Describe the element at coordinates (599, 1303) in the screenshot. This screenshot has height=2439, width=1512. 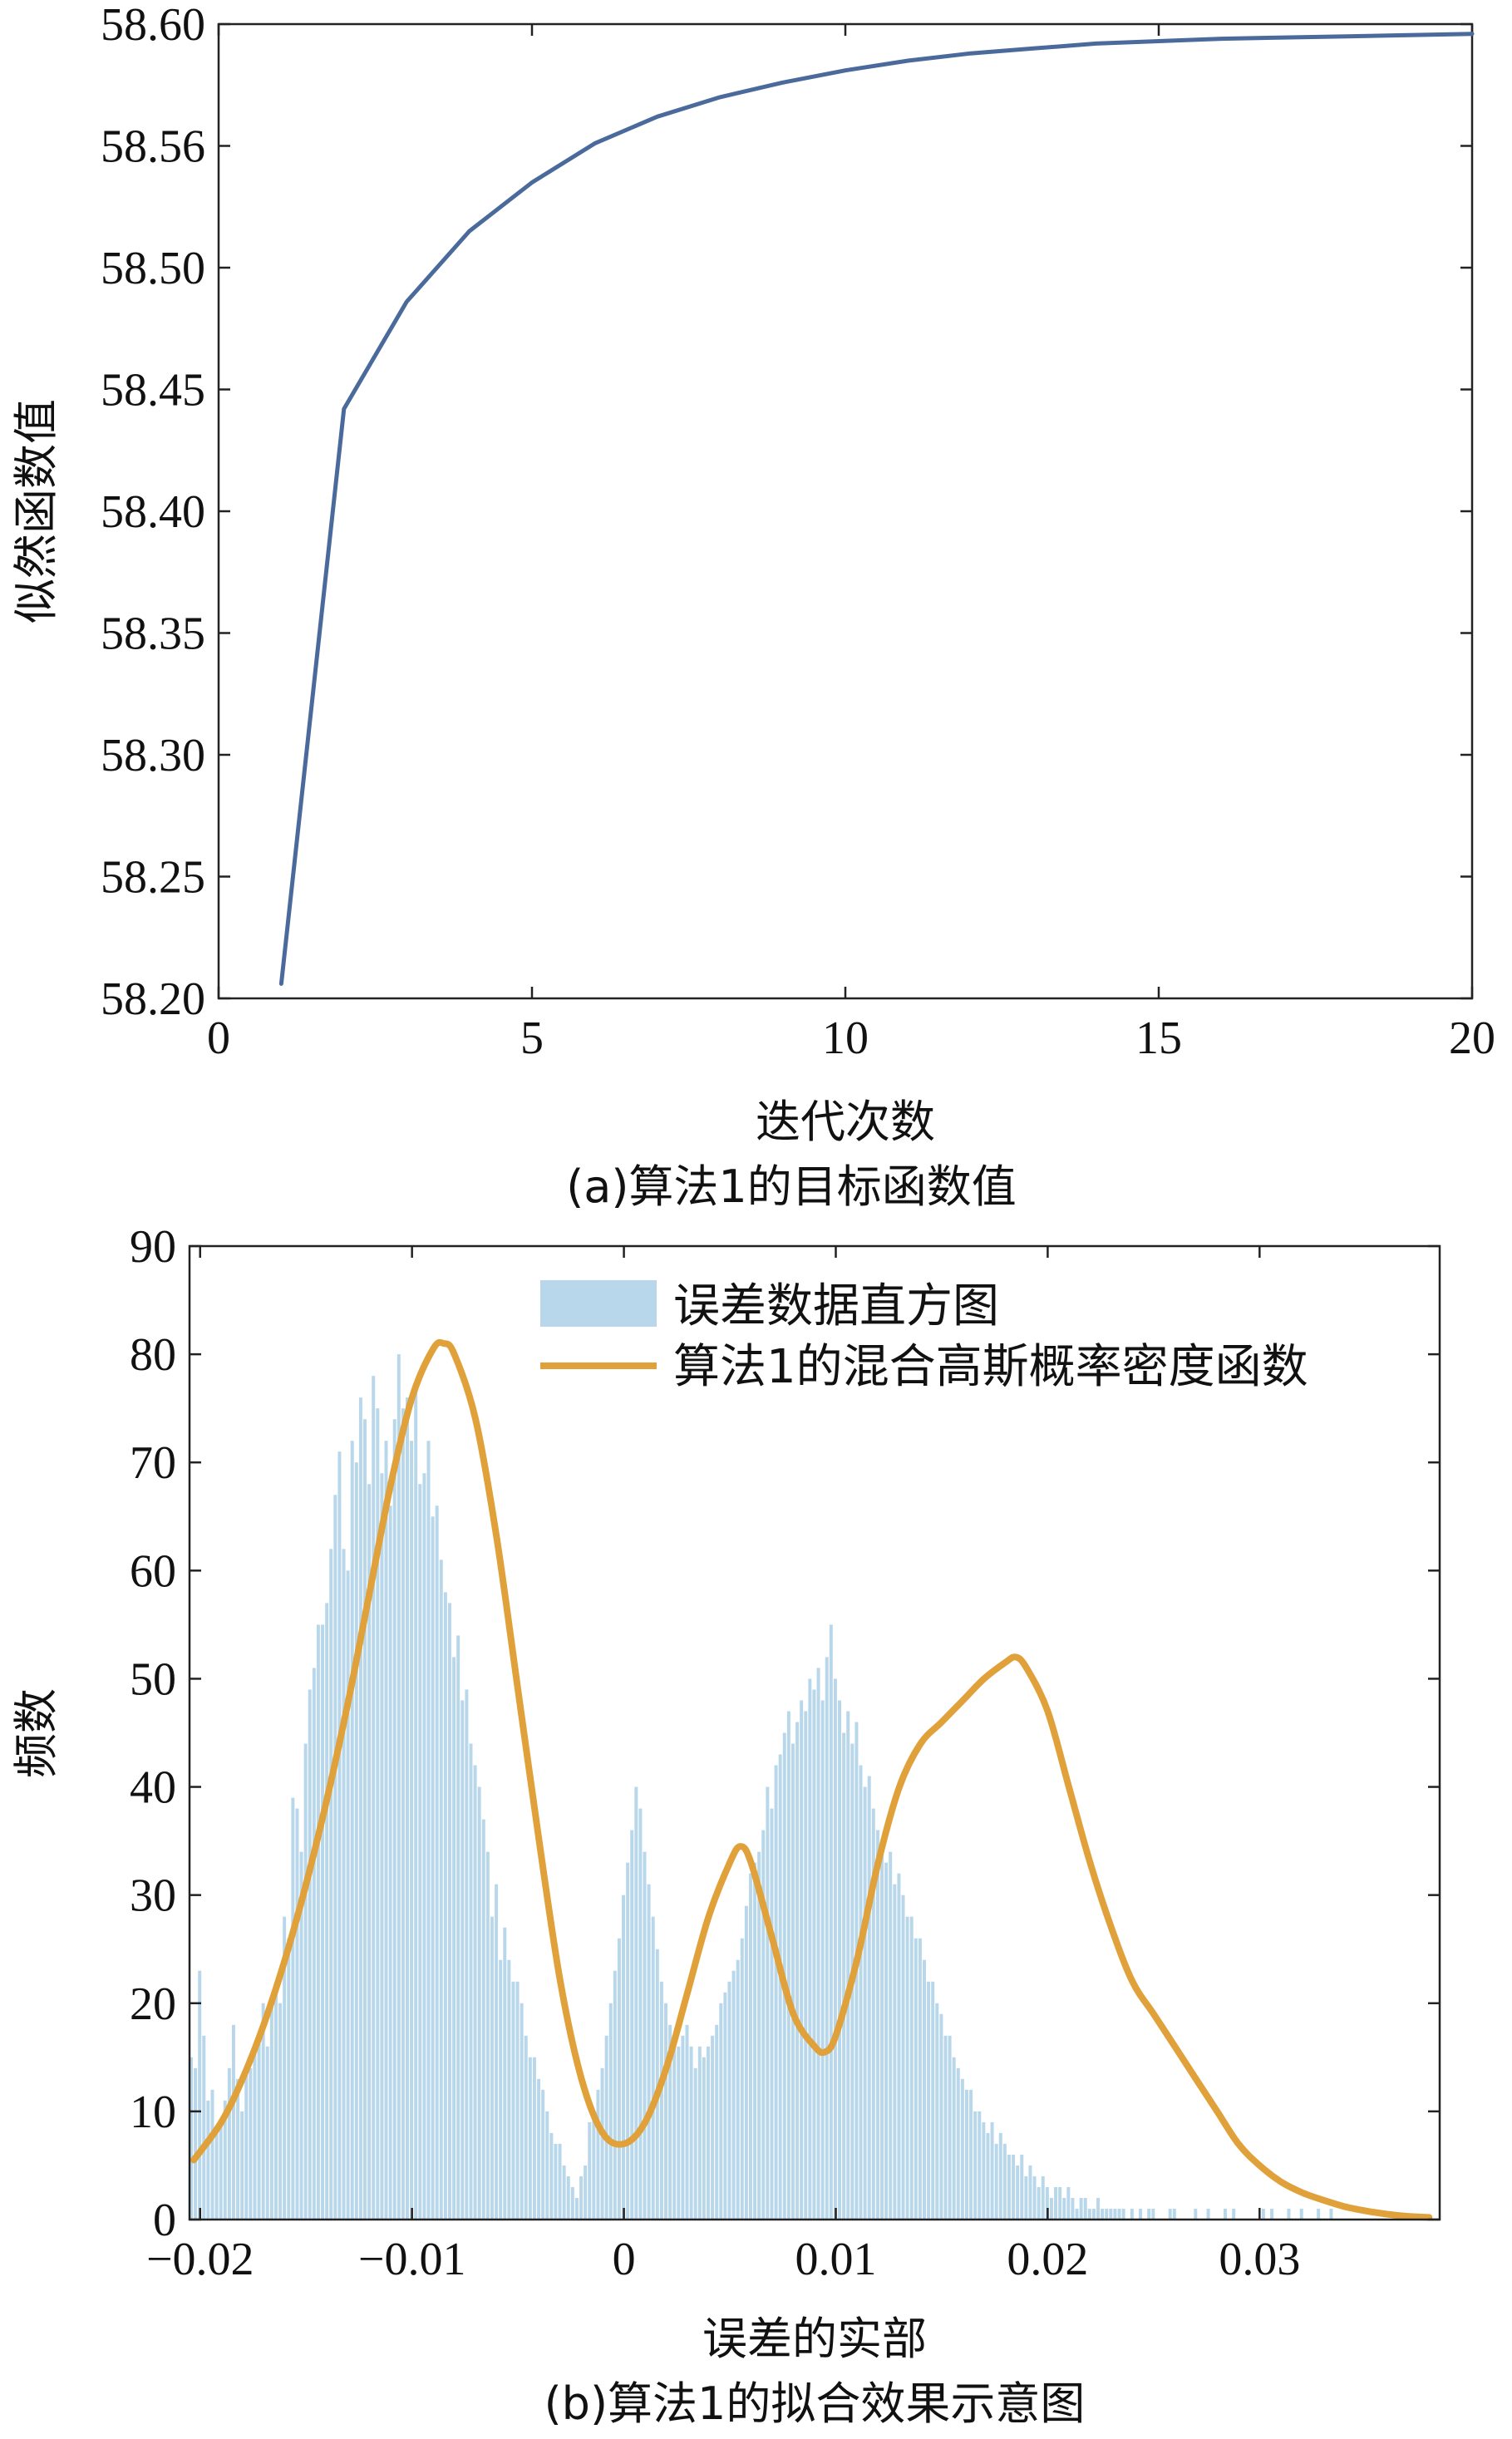
I see `legend-histogram-swatch` at that location.